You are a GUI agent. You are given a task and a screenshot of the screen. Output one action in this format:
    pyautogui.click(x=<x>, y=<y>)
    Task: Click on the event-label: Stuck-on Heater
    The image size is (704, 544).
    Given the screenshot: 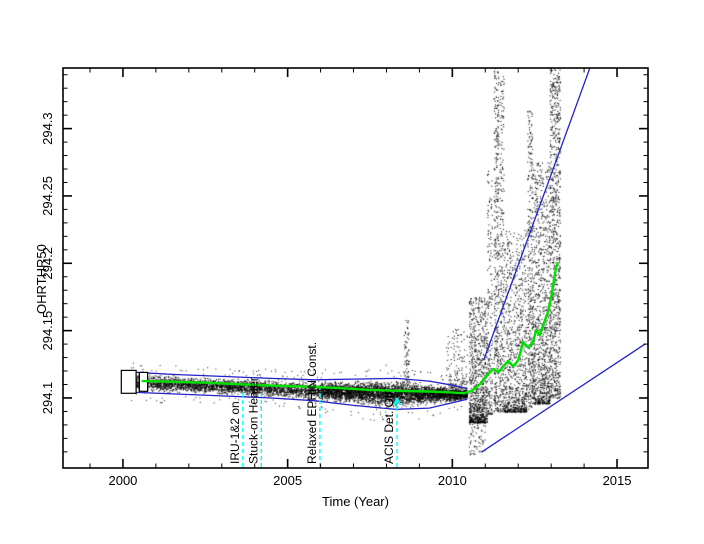 What is the action you would take?
    pyautogui.click(x=253, y=420)
    